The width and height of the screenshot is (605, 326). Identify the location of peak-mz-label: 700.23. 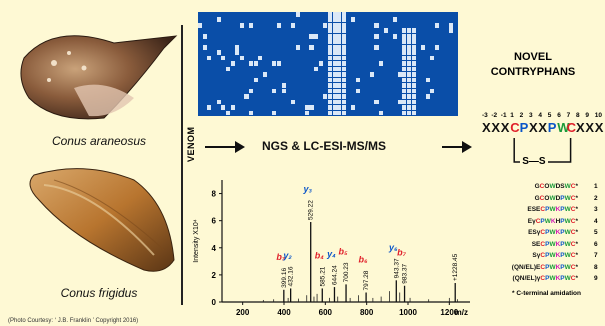
(346, 272).